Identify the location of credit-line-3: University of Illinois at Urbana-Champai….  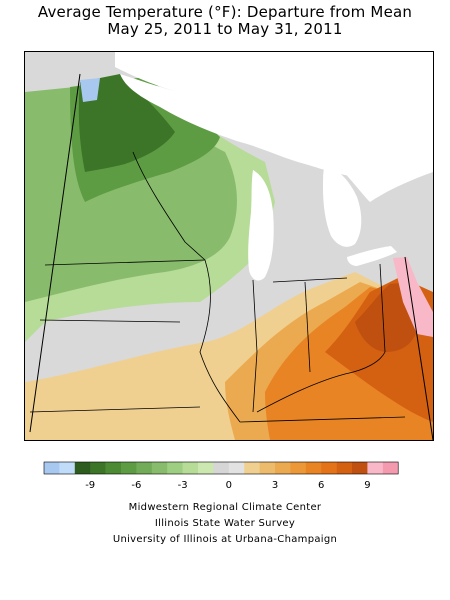
(225, 539).